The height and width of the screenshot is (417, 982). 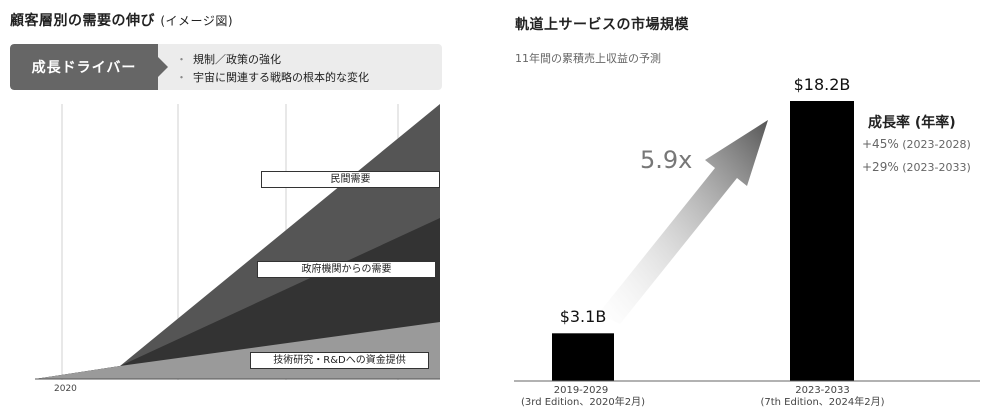 I want to click on layer-label-research: 技術研究・R&Dへの資金提供, so click(x=339, y=360).